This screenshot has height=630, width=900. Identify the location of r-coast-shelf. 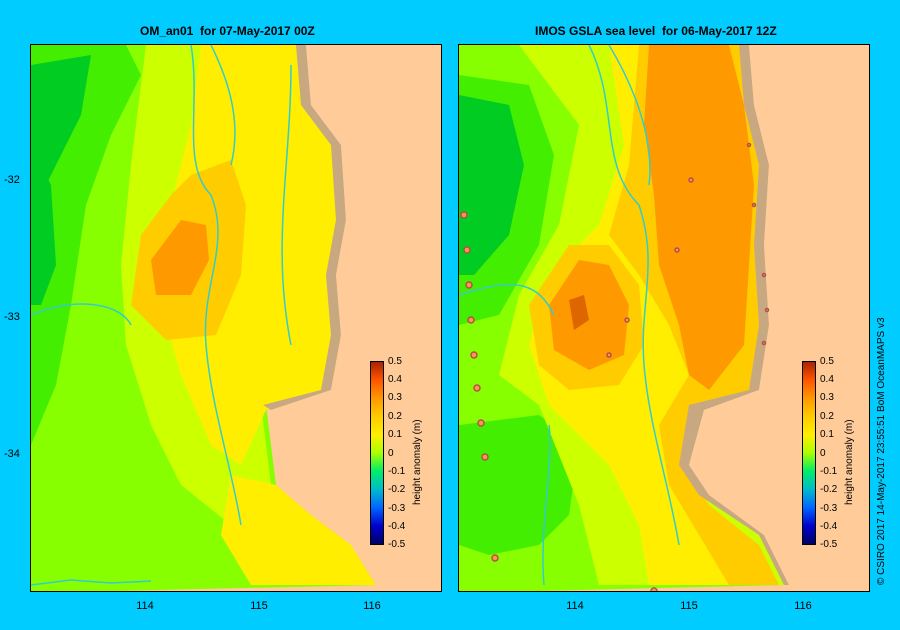
(734, 315).